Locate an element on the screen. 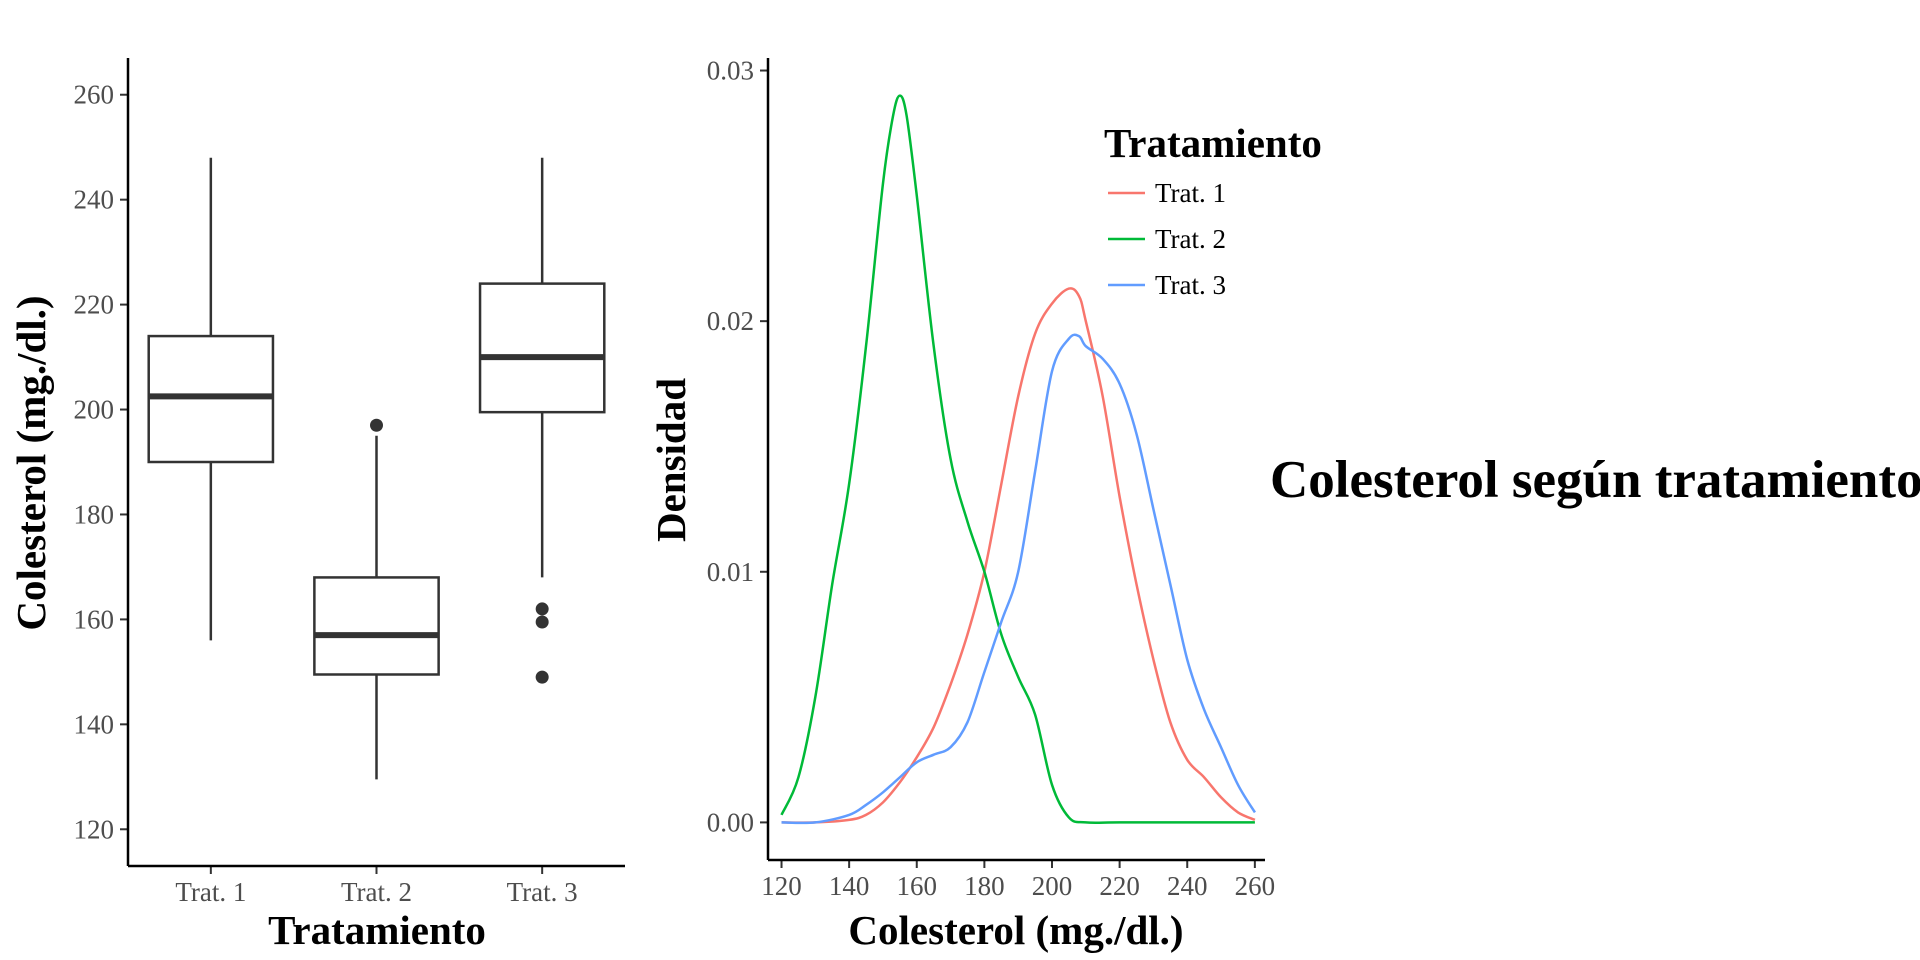 This screenshot has height=960, width=1920. x-tick-label: 260 is located at coordinates (1255, 886).